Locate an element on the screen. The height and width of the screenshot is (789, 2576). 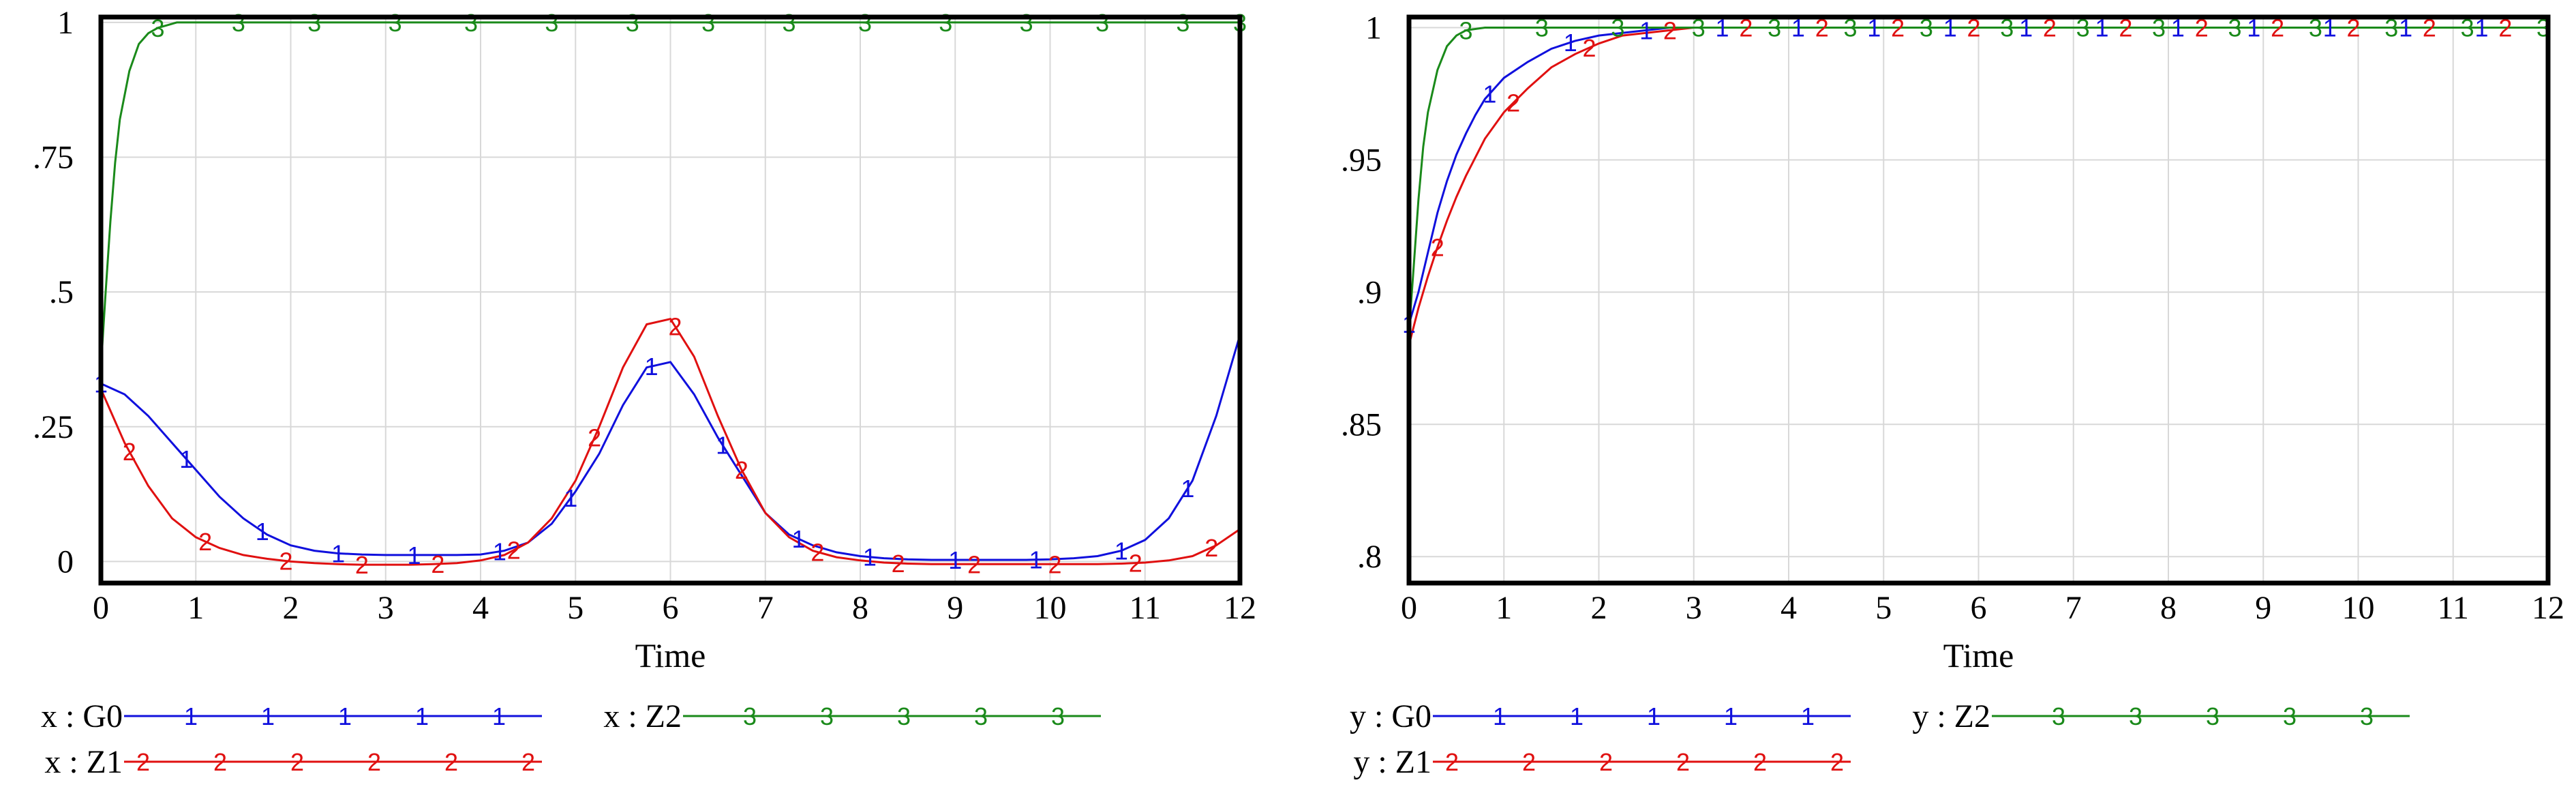
x-axis-title: Time is located at coordinates (670, 655).